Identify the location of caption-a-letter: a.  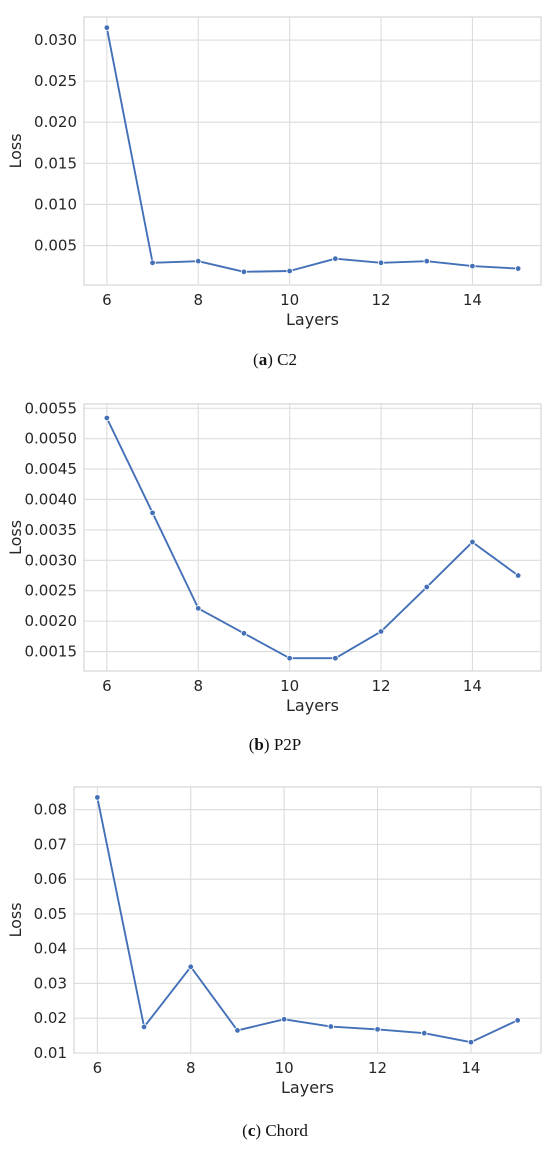
(263, 359).